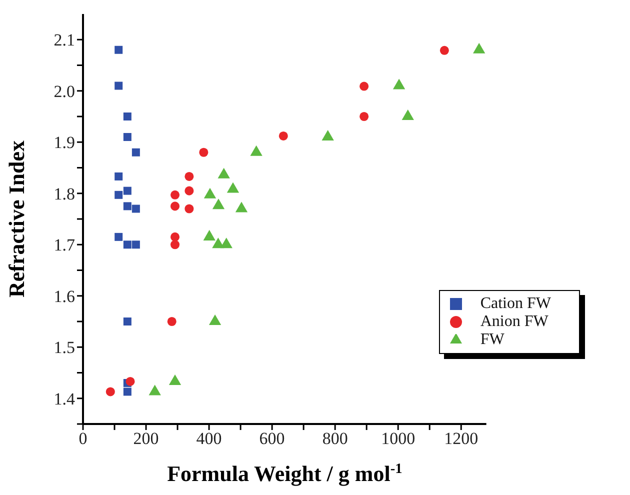 This screenshot has height=495, width=630. Describe the element at coordinates (461, 438) in the screenshot. I see `x-tick-label: 1200` at that location.